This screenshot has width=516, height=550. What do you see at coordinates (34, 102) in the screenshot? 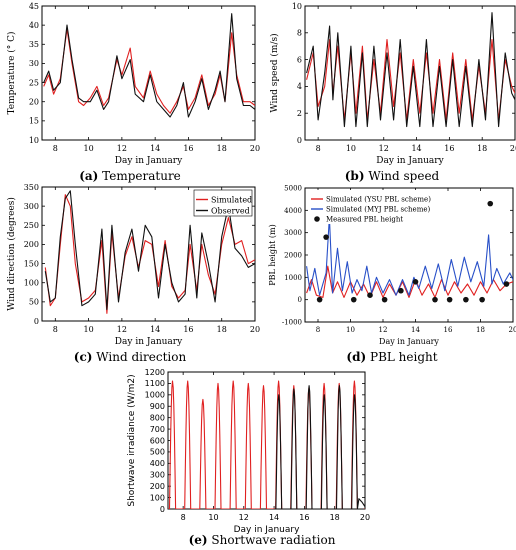
I see `y-tick-label: 20` at bounding box center [34, 102].